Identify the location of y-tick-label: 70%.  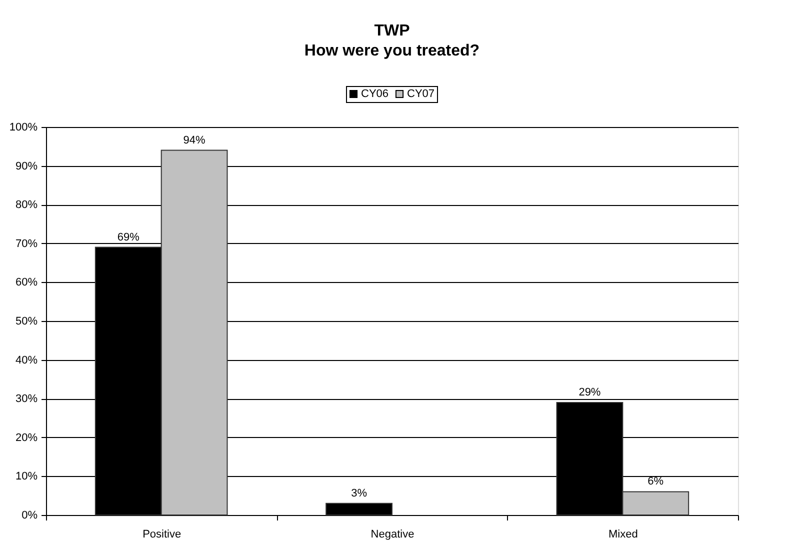
(26, 244).